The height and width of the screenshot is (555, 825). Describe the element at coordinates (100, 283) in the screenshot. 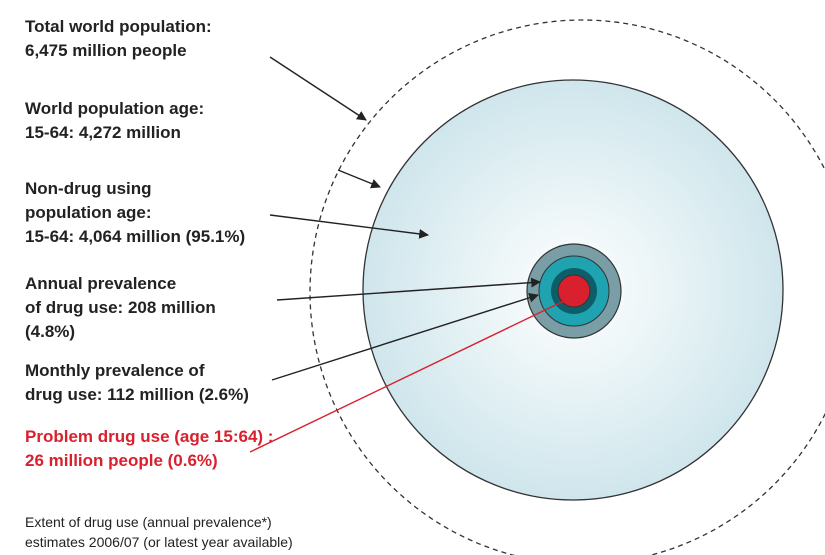

I see `label-line: Annual prevalence` at that location.